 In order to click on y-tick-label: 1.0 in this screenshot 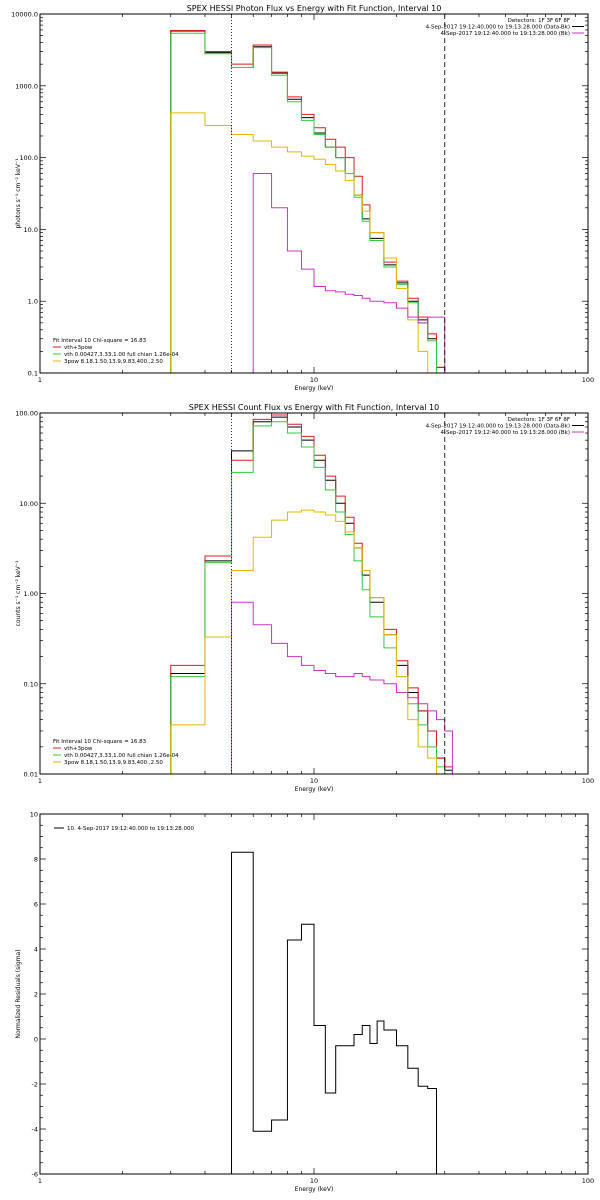, I will do `click(33, 302)`.